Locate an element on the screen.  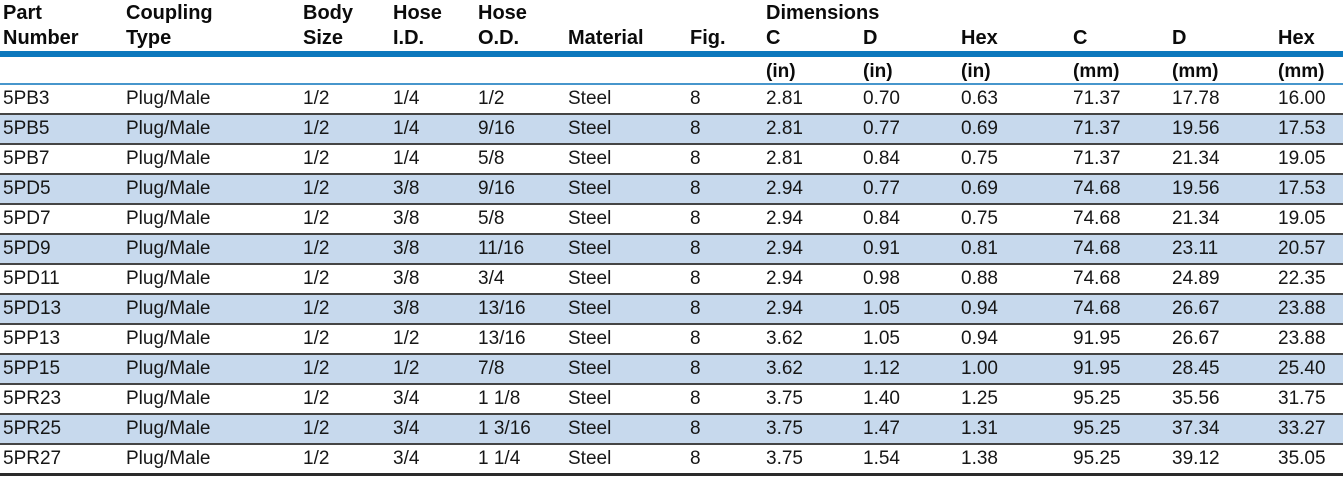
part-number-cell: 5PR27 is located at coordinates (61, 459).